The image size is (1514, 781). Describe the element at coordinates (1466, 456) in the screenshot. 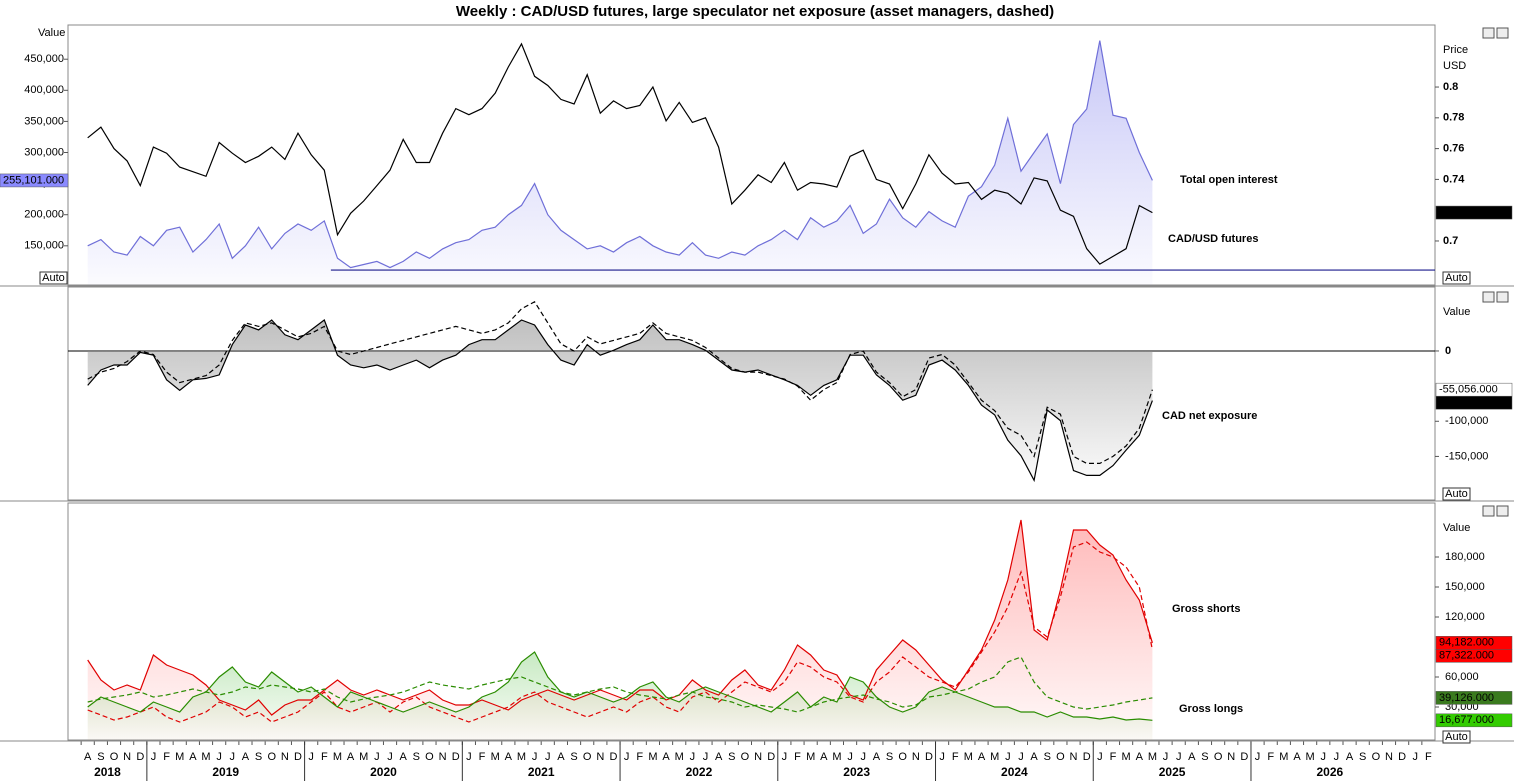

I see `y-tick-label: -150,000` at that location.